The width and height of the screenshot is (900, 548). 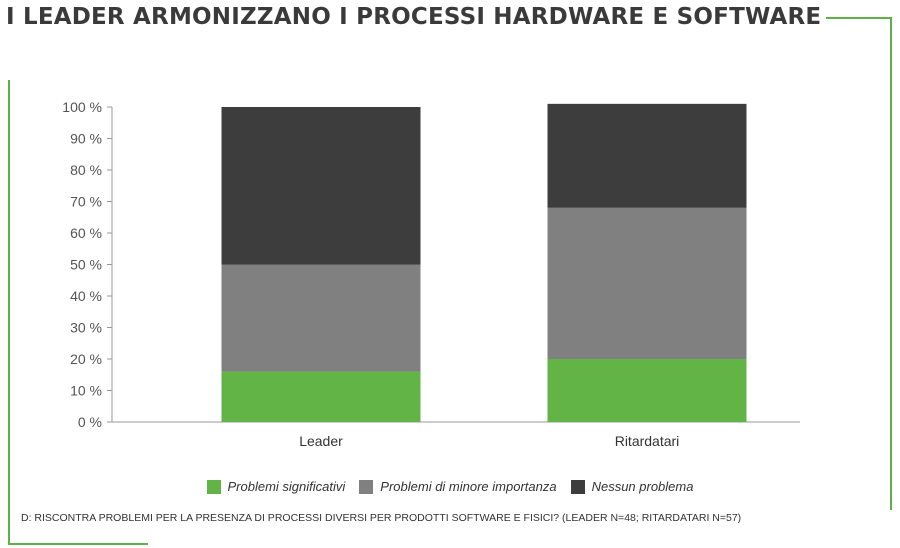 What do you see at coordinates (9, 312) in the screenshot?
I see `frame-left-line` at bounding box center [9, 312].